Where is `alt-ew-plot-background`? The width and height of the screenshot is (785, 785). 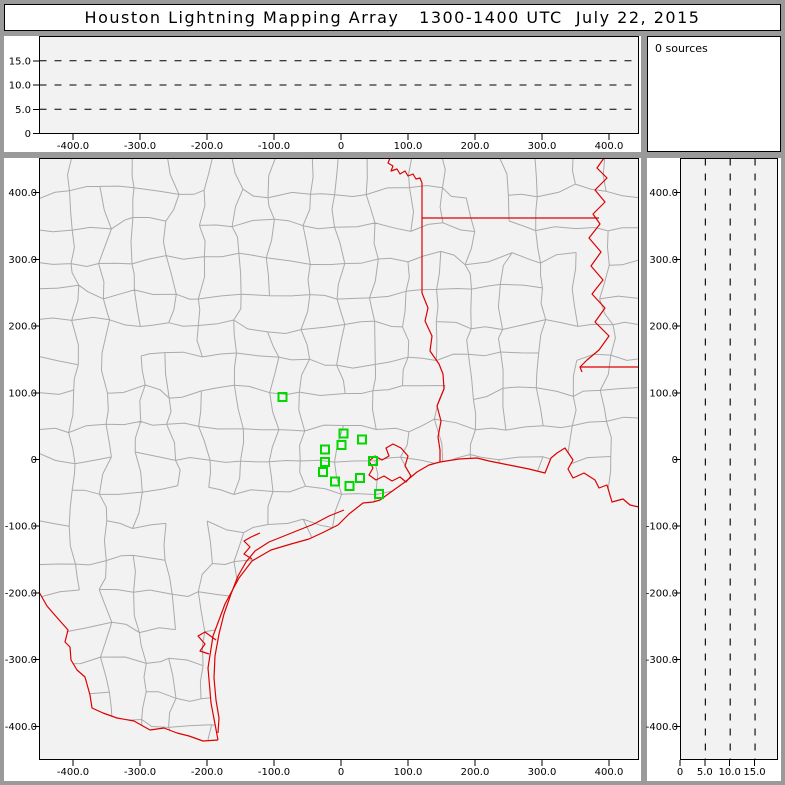
alt-ew-plot-background is located at coordinates (339, 85).